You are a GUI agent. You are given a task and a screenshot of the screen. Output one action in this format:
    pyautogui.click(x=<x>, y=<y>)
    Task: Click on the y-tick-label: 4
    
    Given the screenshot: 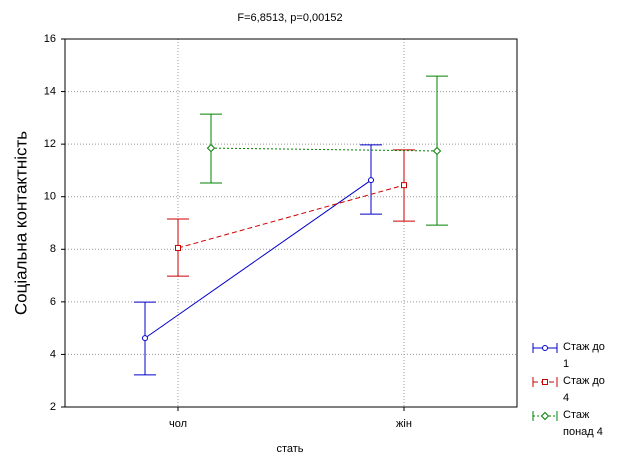 What is the action you would take?
    pyautogui.click(x=53, y=354)
    